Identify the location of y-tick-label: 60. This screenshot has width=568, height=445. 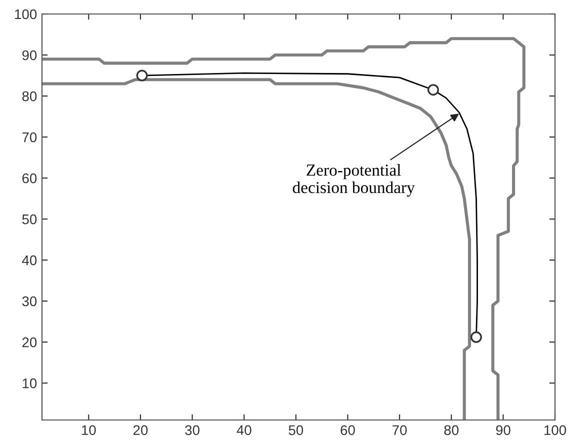
(29, 178).